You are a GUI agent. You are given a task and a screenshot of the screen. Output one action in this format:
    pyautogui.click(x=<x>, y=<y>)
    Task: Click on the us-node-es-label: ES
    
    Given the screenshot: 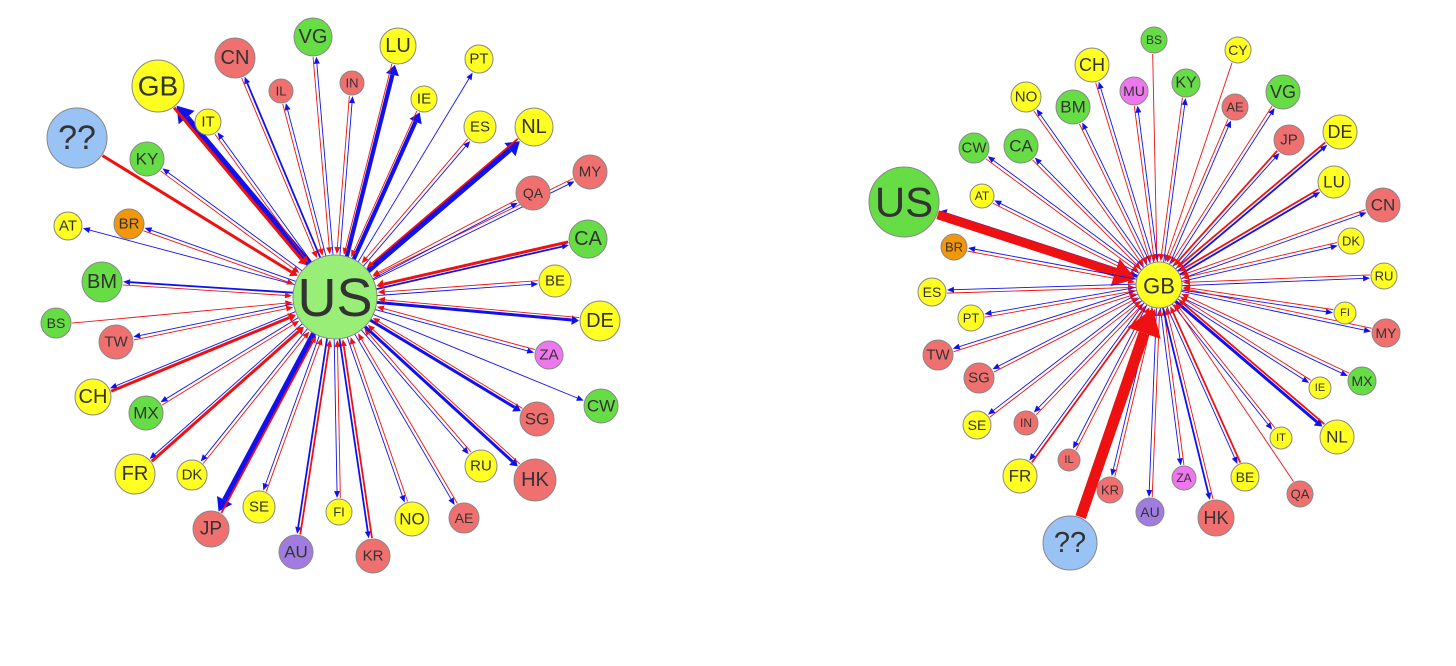 What is the action you would take?
    pyautogui.click(x=480, y=127)
    